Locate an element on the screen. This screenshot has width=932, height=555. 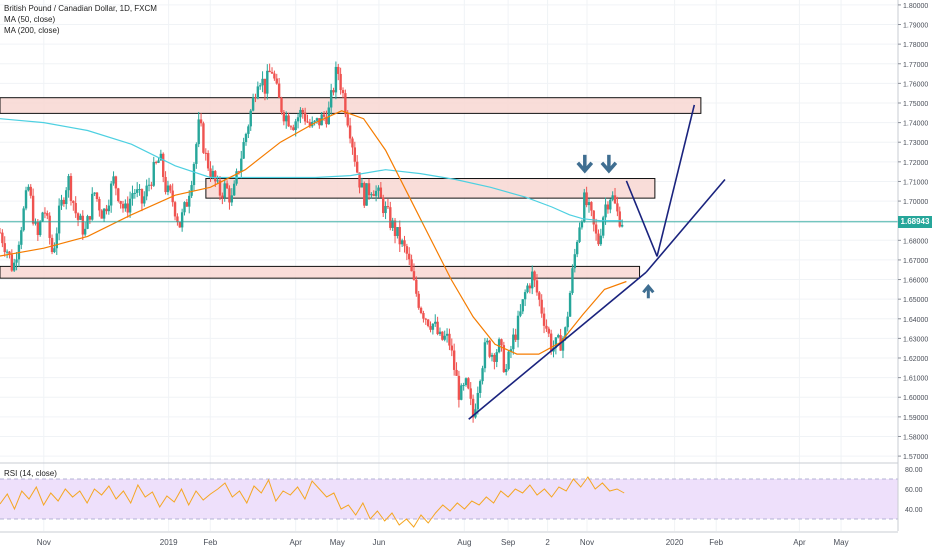
price-tick-label: 1.62000 is located at coordinates (915, 359).